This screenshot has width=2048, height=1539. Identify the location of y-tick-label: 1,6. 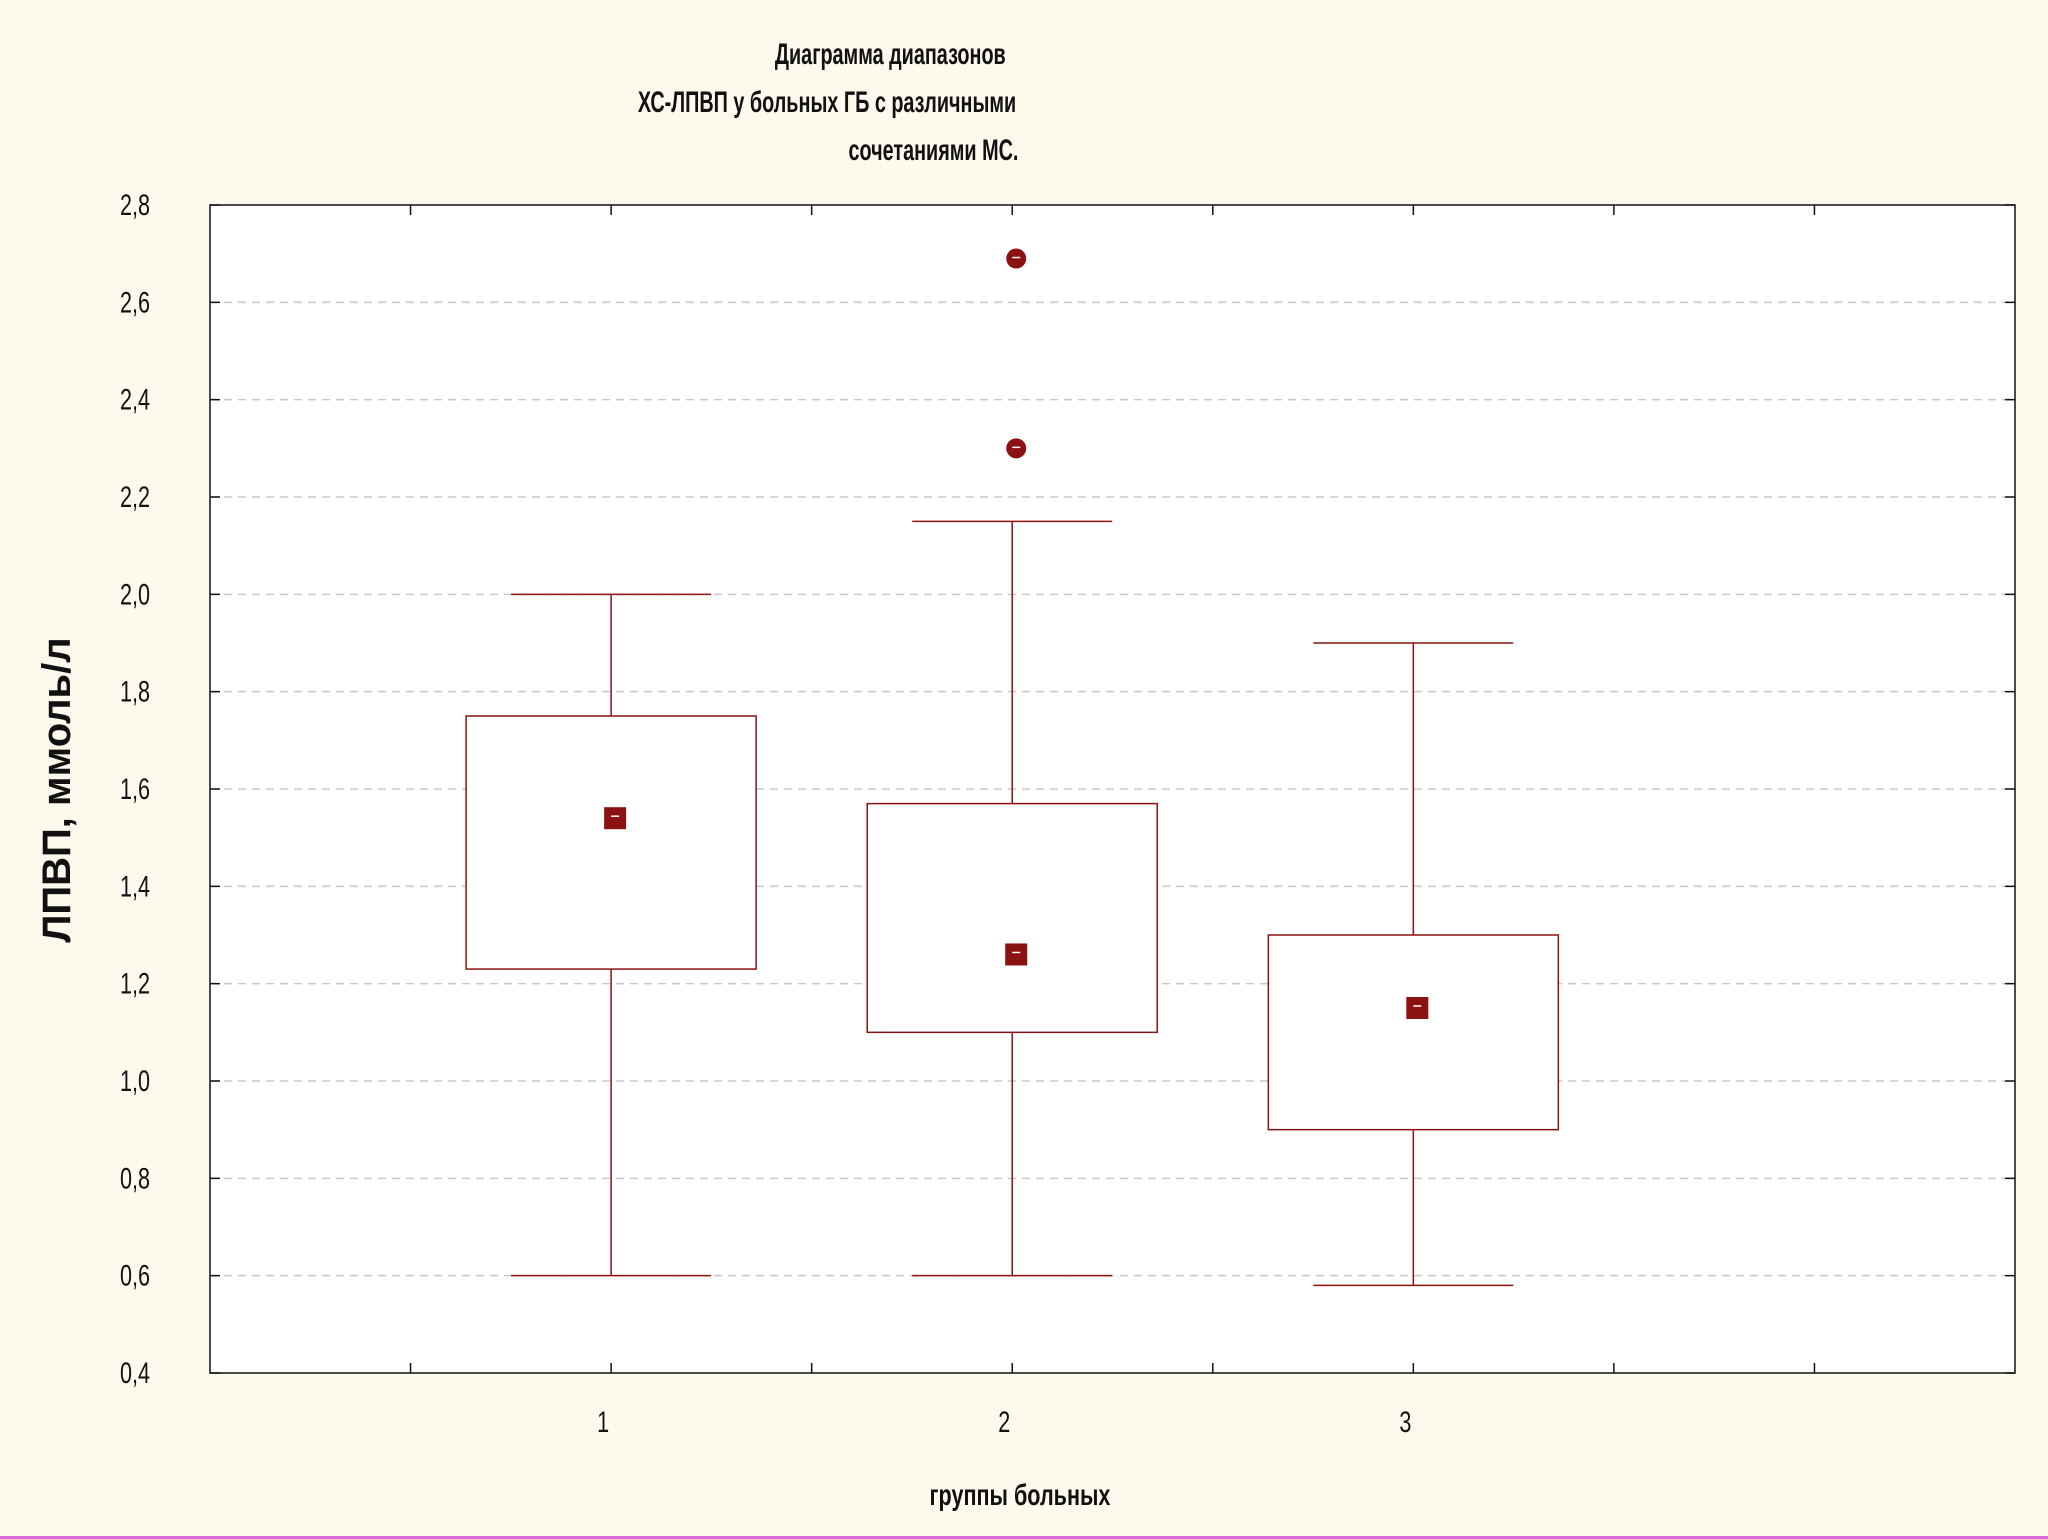
(135, 788).